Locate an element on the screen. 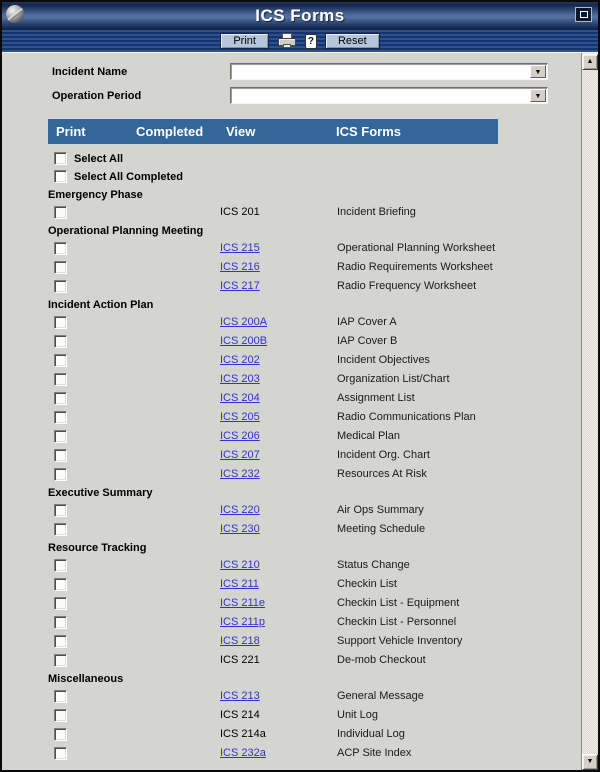 The width and height of the screenshot is (600, 772). select-all-row: Select All is located at coordinates (303, 160).